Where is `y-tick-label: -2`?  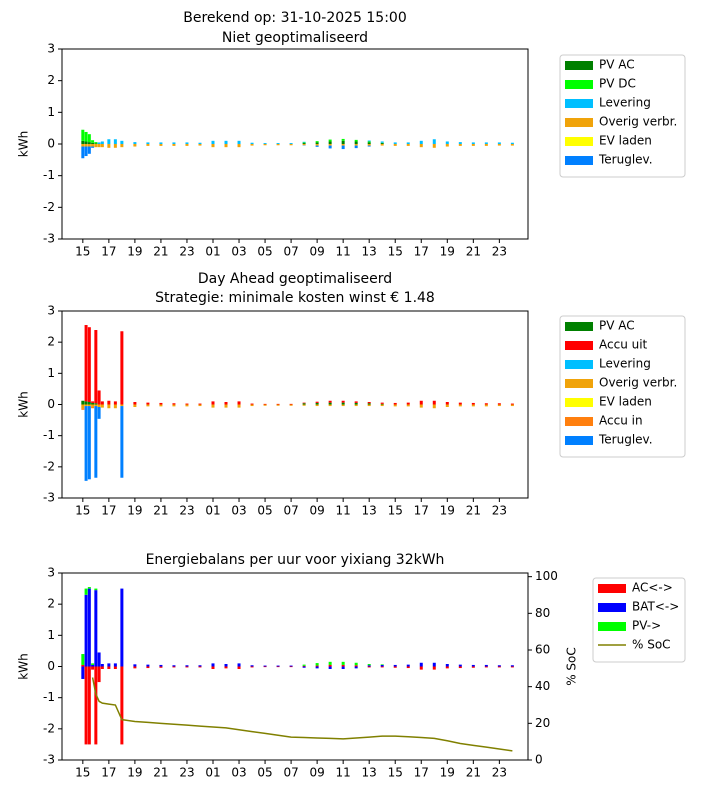 y-tick-label: -2 is located at coordinates (49, 728).